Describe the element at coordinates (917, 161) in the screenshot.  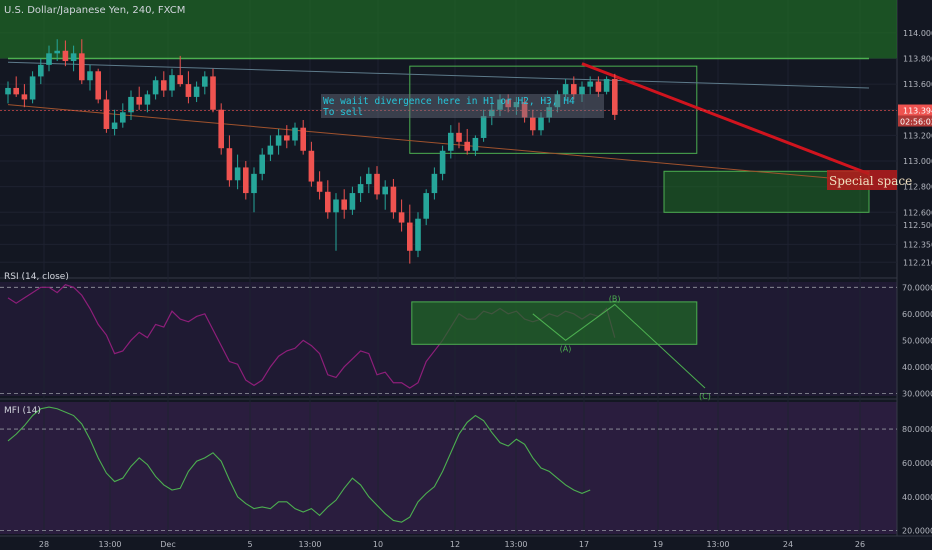
I see `price-tick-label: 113.000` at that location.